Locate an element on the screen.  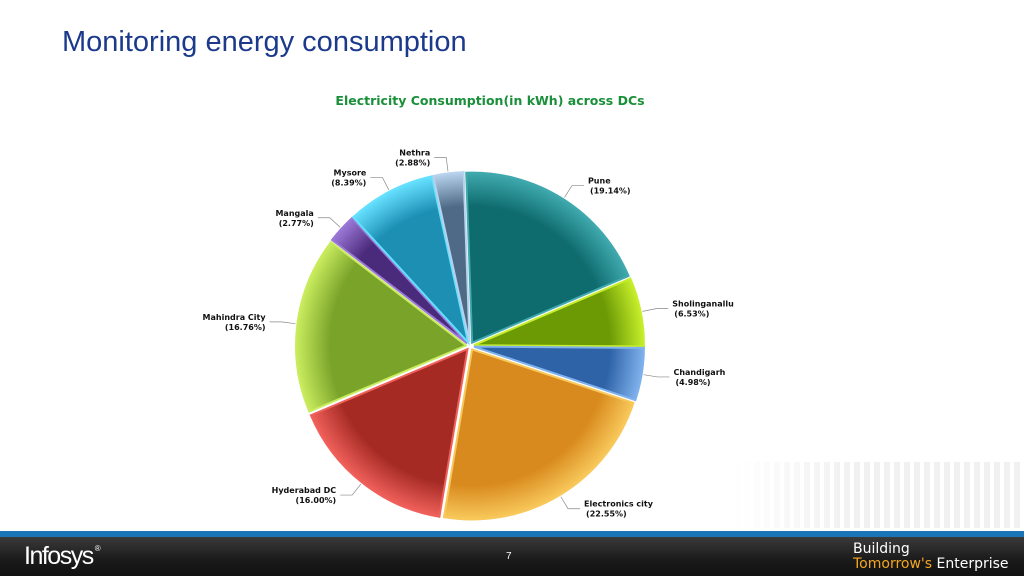
pie-slice-mysore is located at coordinates (410, 260).